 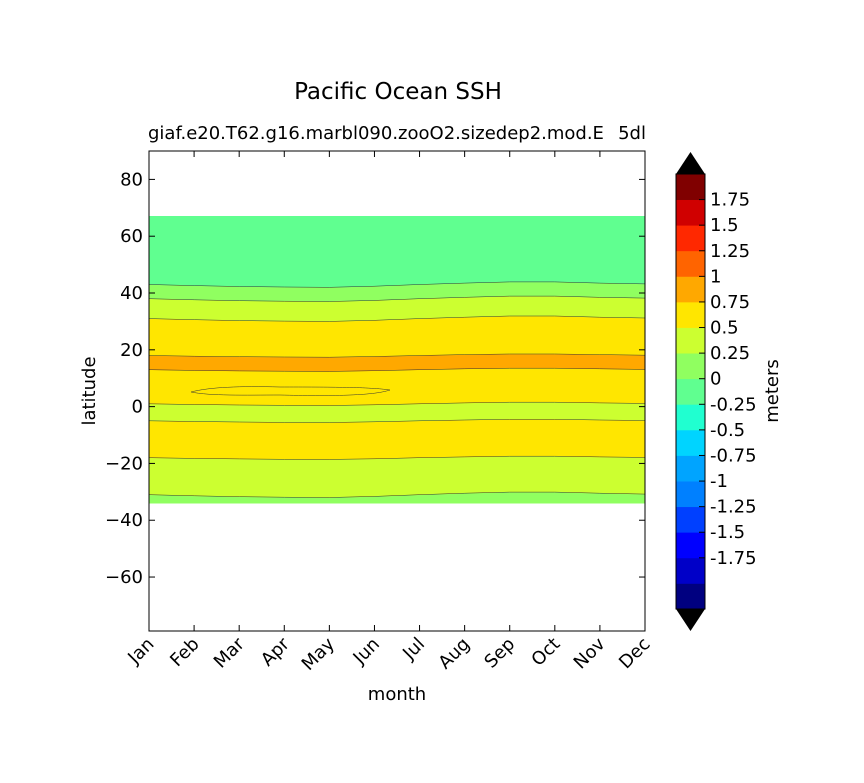 I want to click on colorbar-tick-label: 1.25, so click(x=730, y=251).